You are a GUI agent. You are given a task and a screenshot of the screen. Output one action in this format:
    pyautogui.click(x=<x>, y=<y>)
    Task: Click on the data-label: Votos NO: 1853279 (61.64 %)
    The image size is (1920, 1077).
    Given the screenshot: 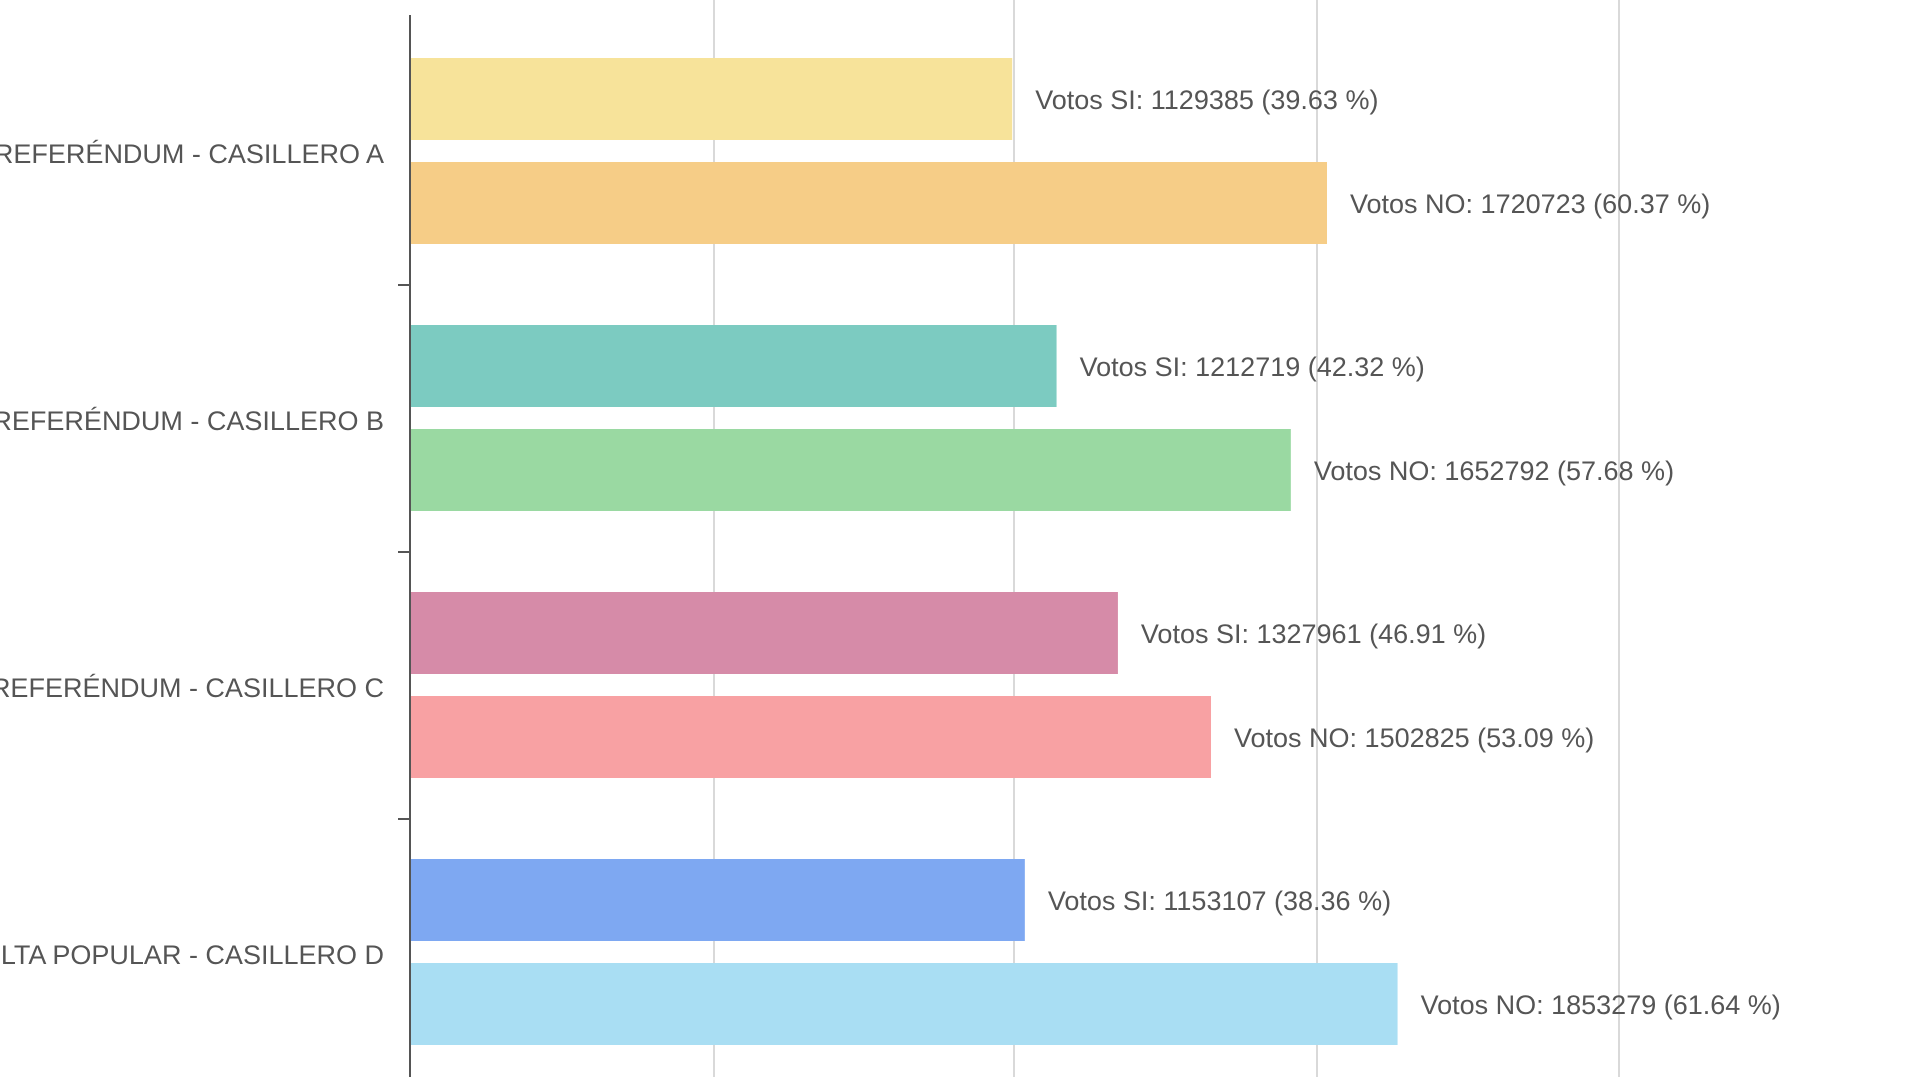 What is the action you would take?
    pyautogui.click(x=1601, y=1005)
    